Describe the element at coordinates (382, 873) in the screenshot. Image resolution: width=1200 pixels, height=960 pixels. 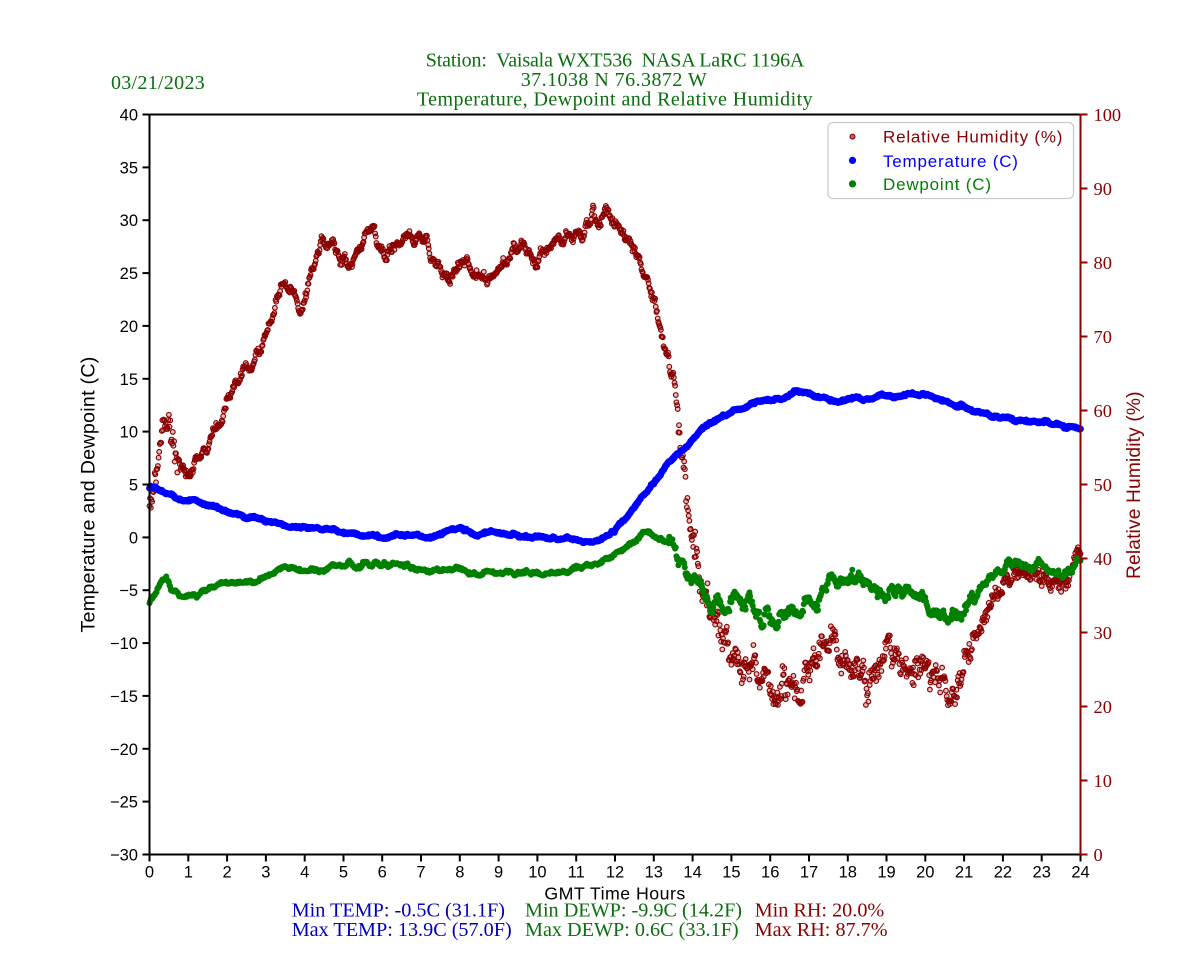
I see `svg-text: 6` at that location.